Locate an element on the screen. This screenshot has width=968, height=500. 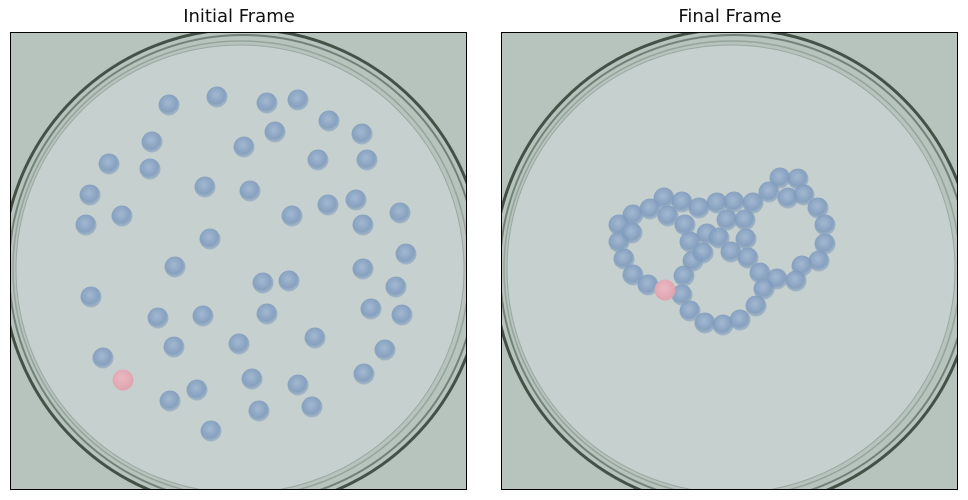
final-frame-title: Final Frame is located at coordinates (730, 16).